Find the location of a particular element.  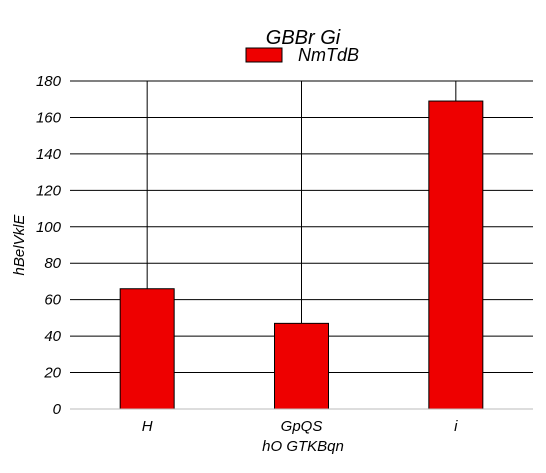

y-tick-label: 140 is located at coordinates (49, 154).